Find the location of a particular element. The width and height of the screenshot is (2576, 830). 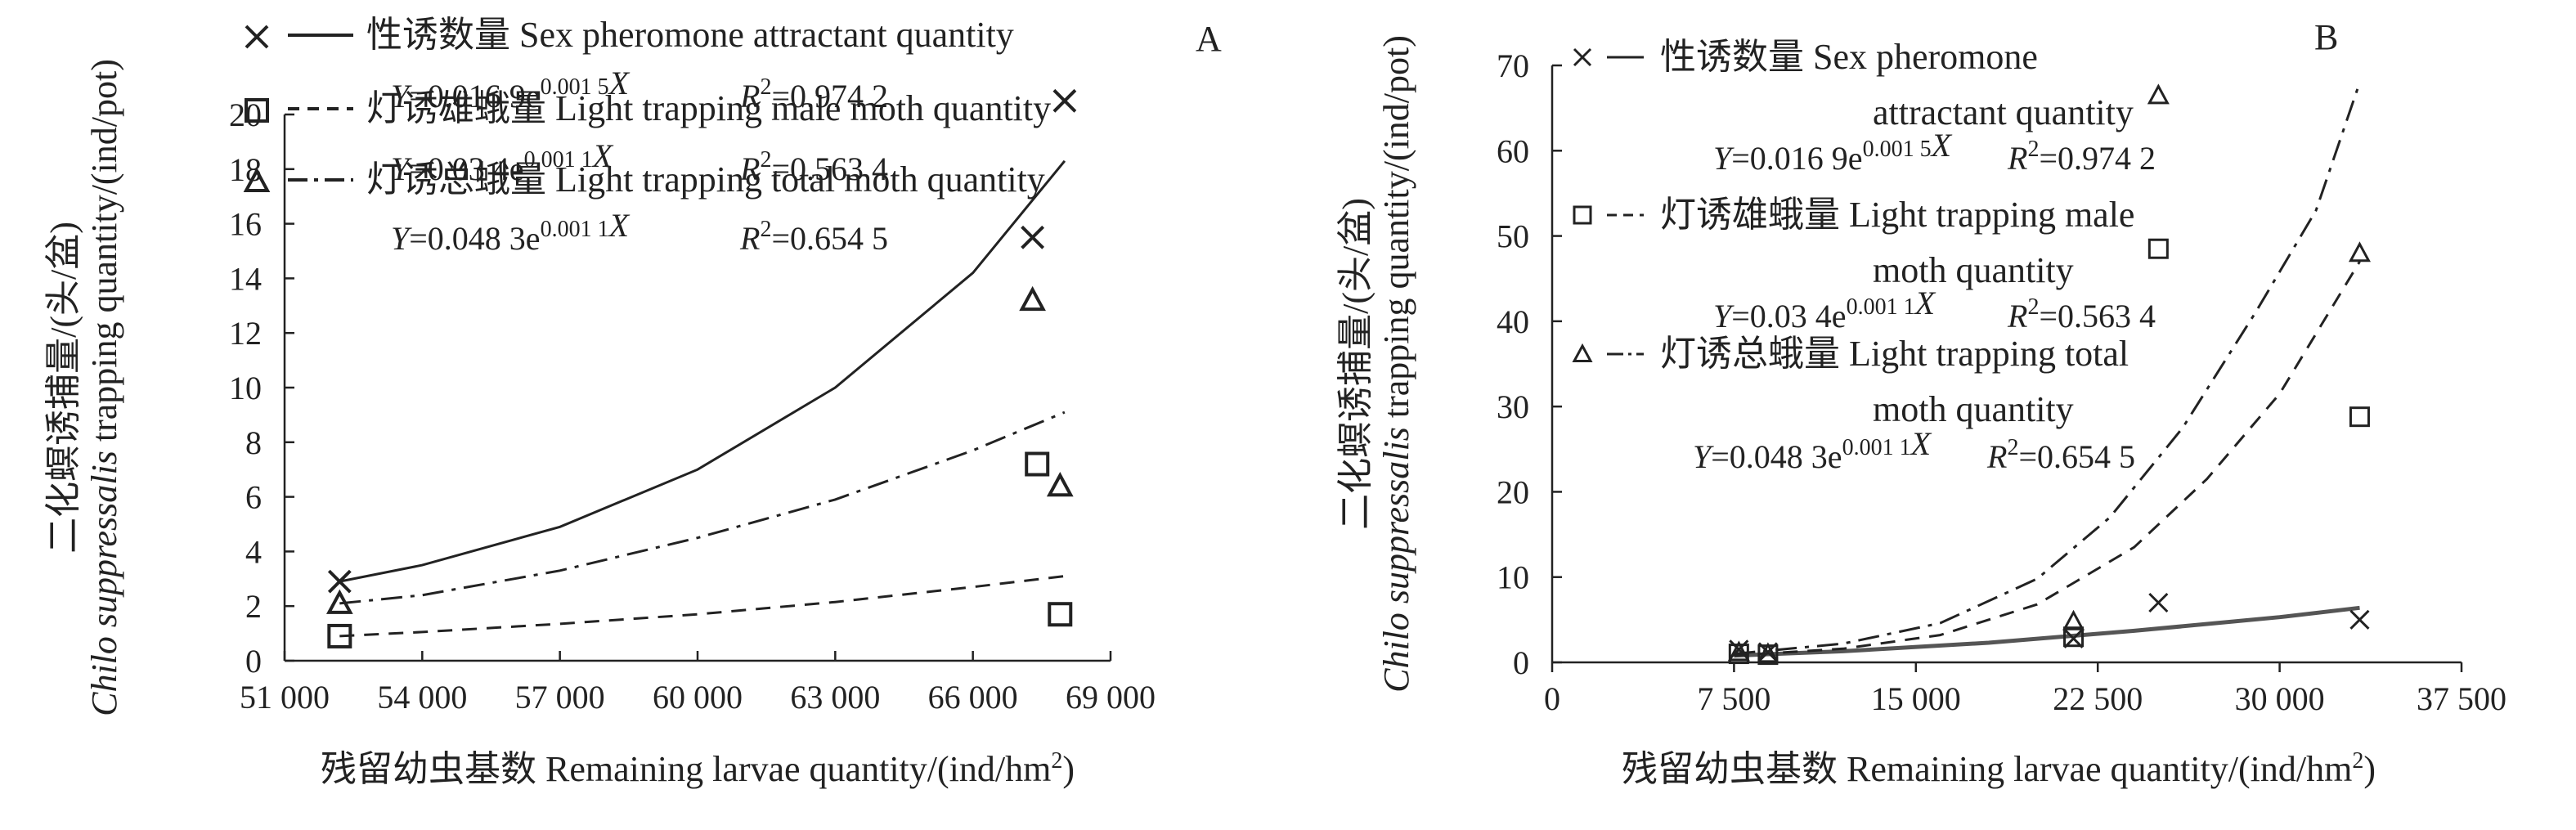

y-tick-label: 6 is located at coordinates (253, 498).